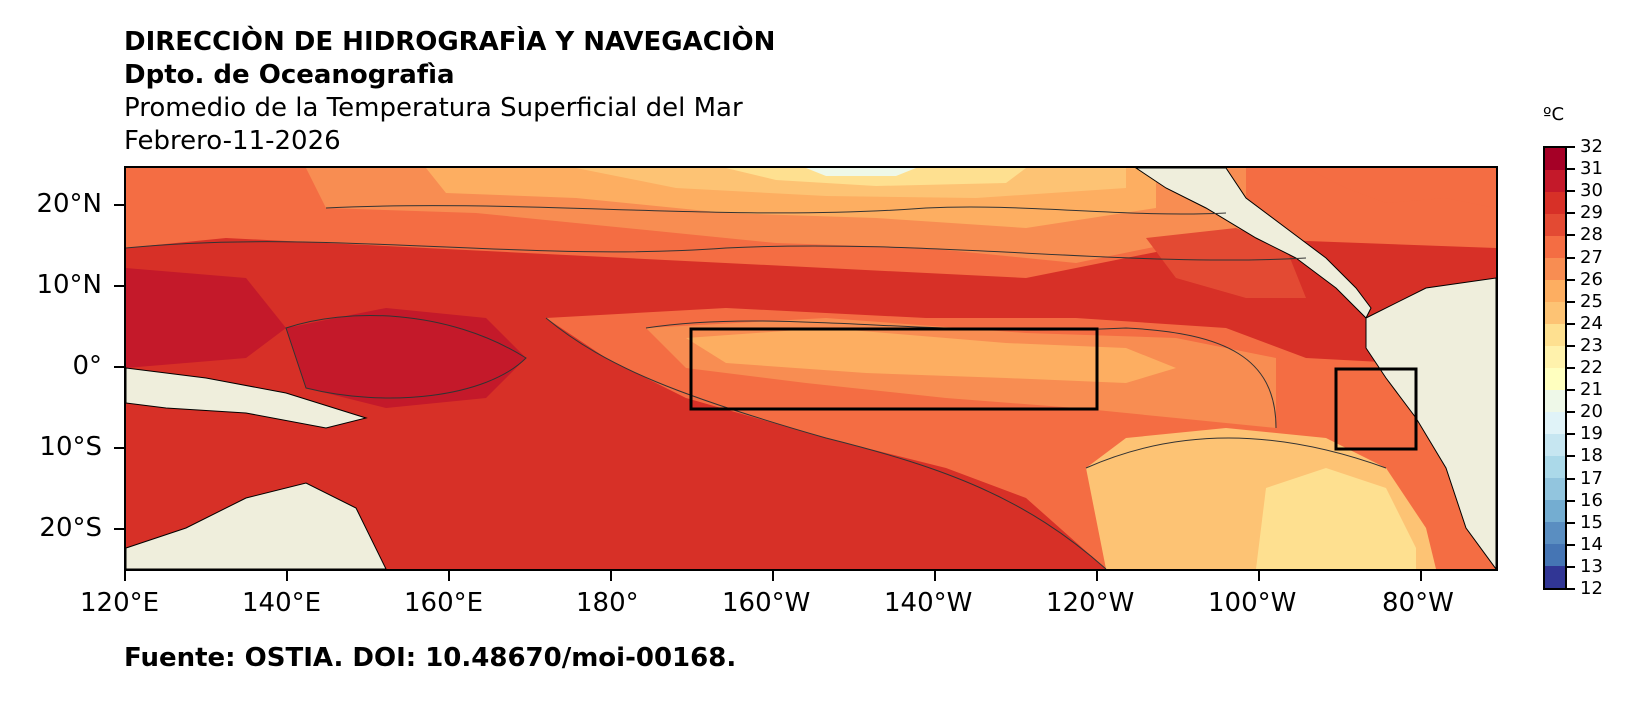 The image size is (1651, 703). What do you see at coordinates (1591, 367) in the screenshot?
I see `colorbar-label: 22` at bounding box center [1591, 367].